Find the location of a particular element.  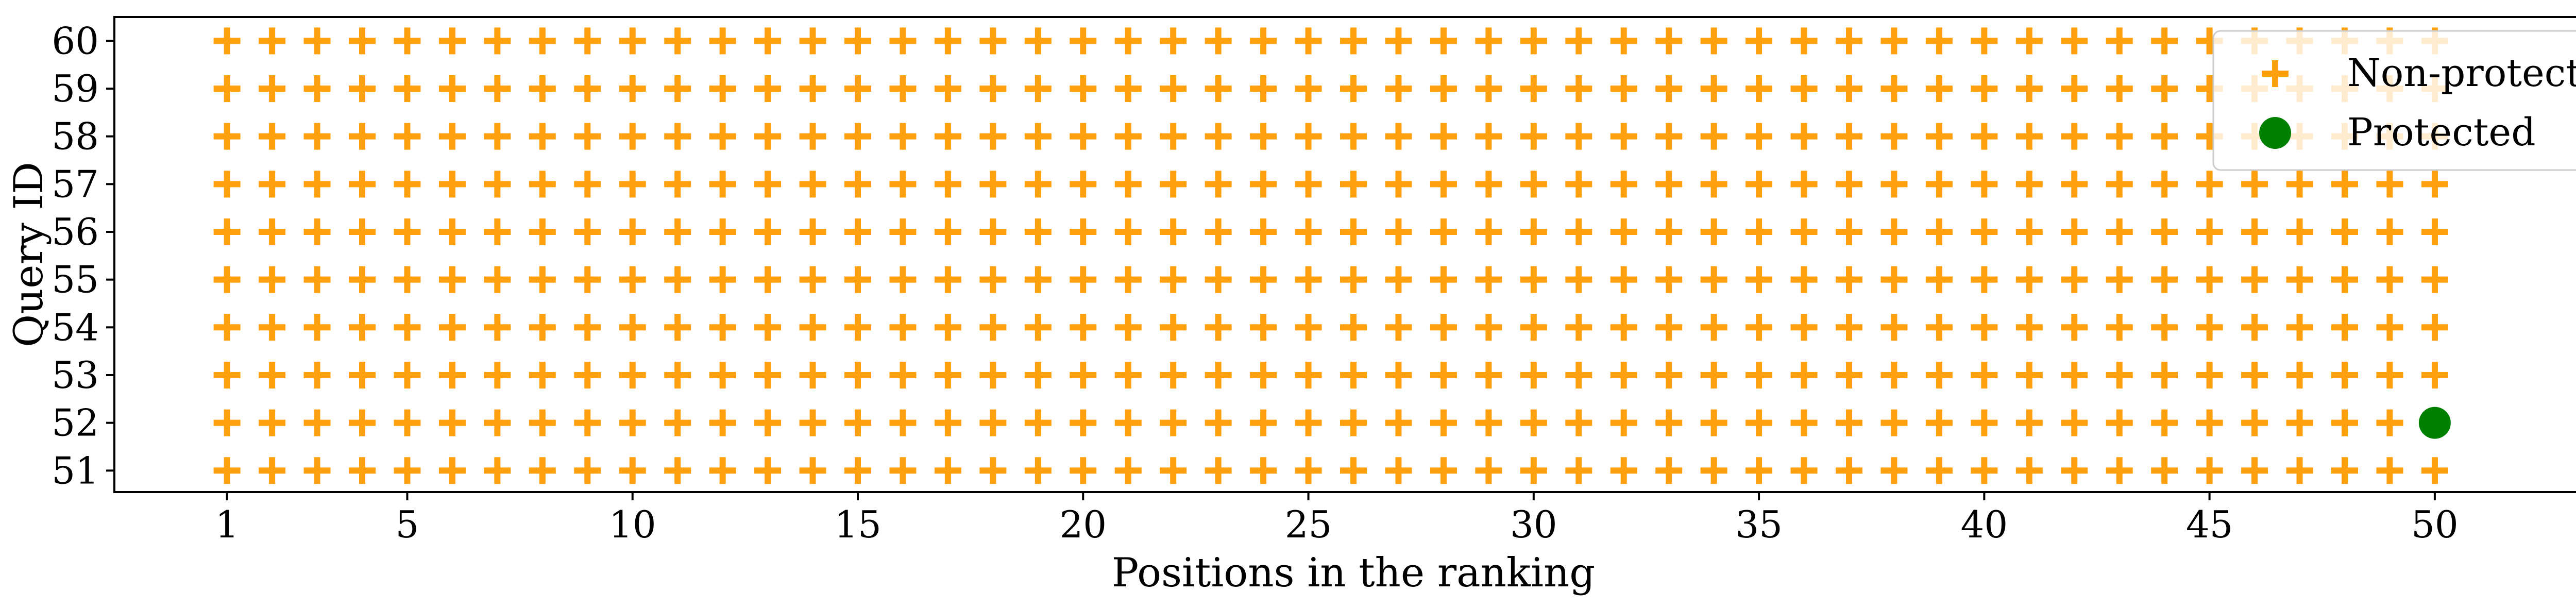

y-tick-label: 59 is located at coordinates (75, 88).